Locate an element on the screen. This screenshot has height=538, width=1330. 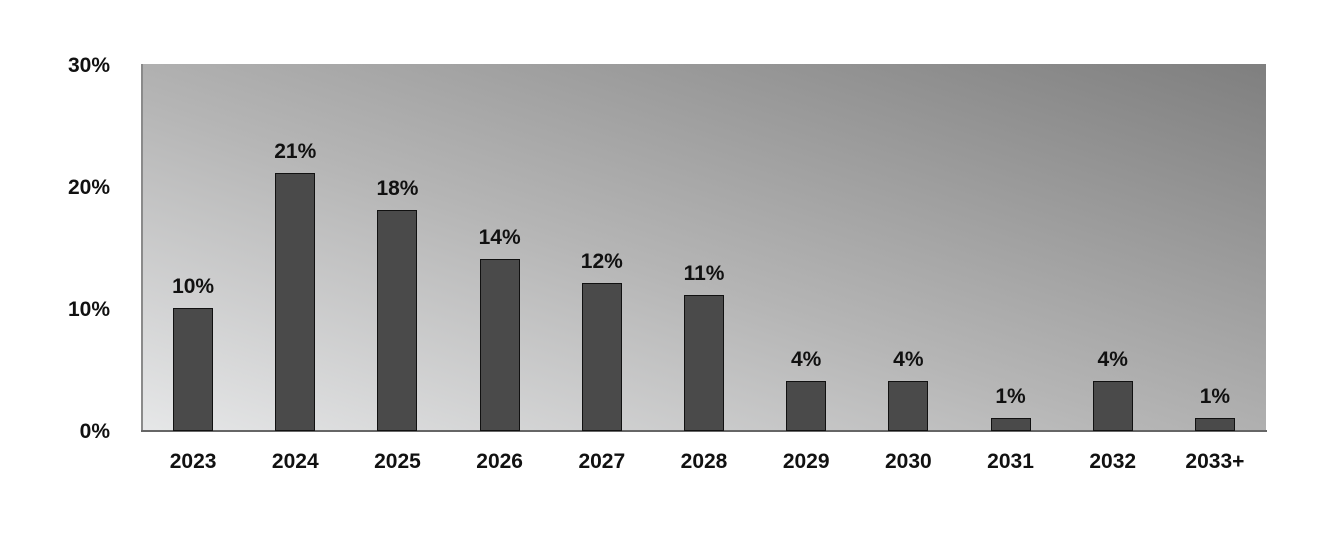
value-label-2026: 14% is located at coordinates (499, 237).